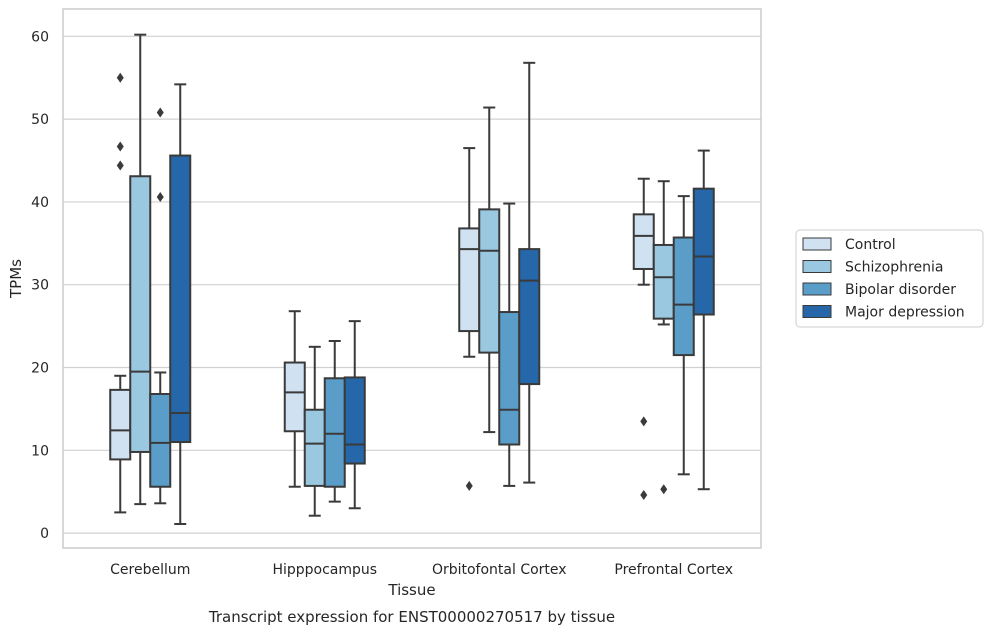 Image resolution: width=993 pixels, height=634 pixels. I want to click on legend-label: Bipolar disorder, so click(900, 290).